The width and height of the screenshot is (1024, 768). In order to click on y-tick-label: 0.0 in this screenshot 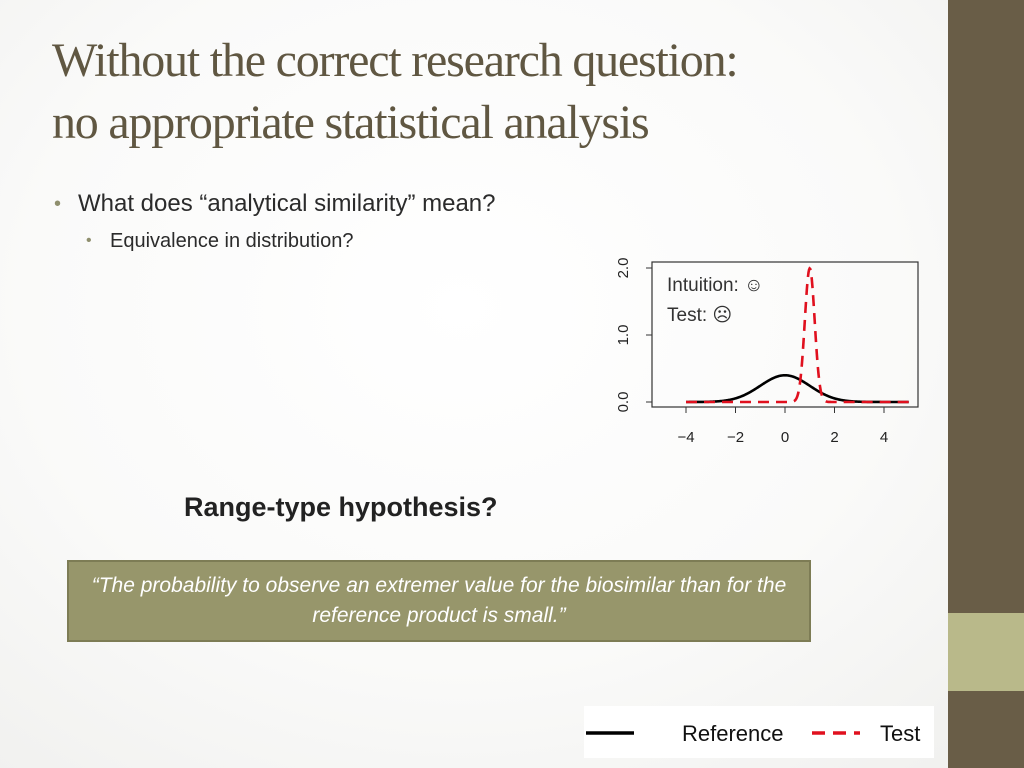, I will do `click(623, 402)`.